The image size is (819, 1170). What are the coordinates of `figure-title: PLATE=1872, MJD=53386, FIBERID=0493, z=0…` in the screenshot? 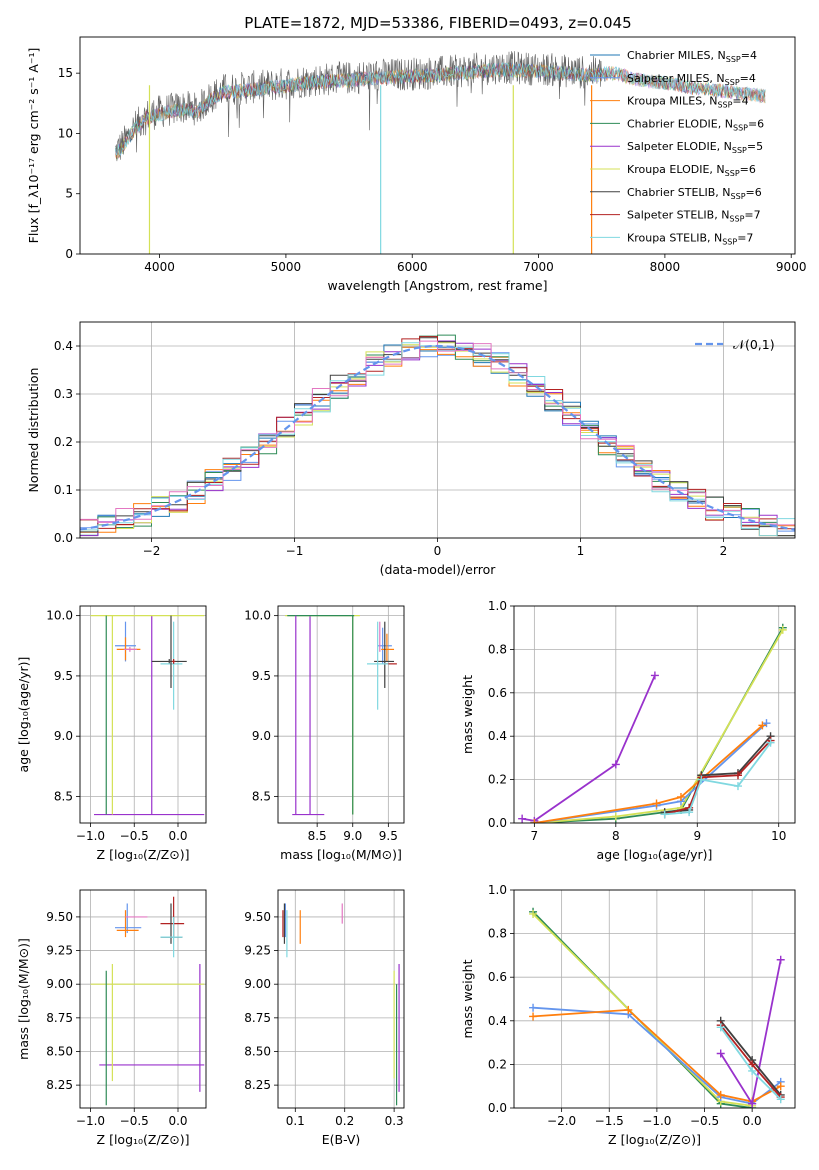 It's located at (437, 23).